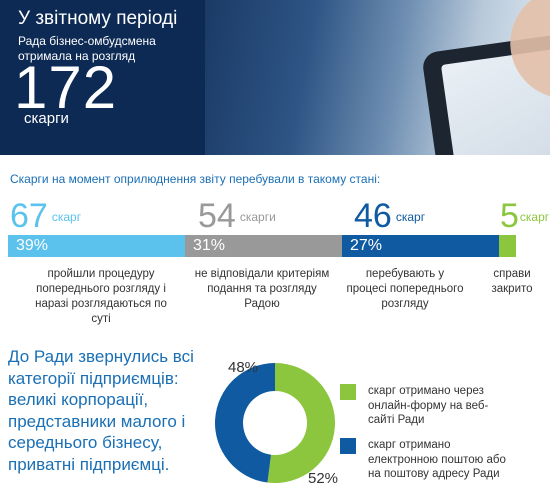 The width and height of the screenshot is (550, 495). What do you see at coordinates (237, 216) in the screenshot?
I see `stat-2: 54 скарги` at bounding box center [237, 216].